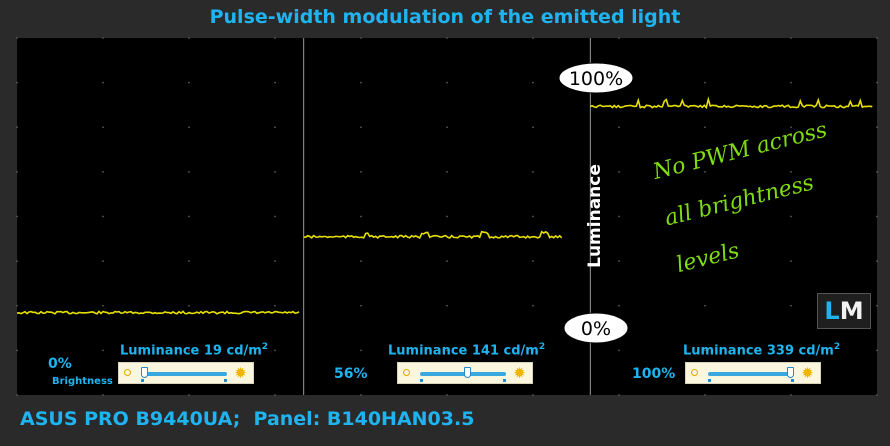 The image size is (890, 446). I want to click on marker-label-0: 0%, so click(596, 329).